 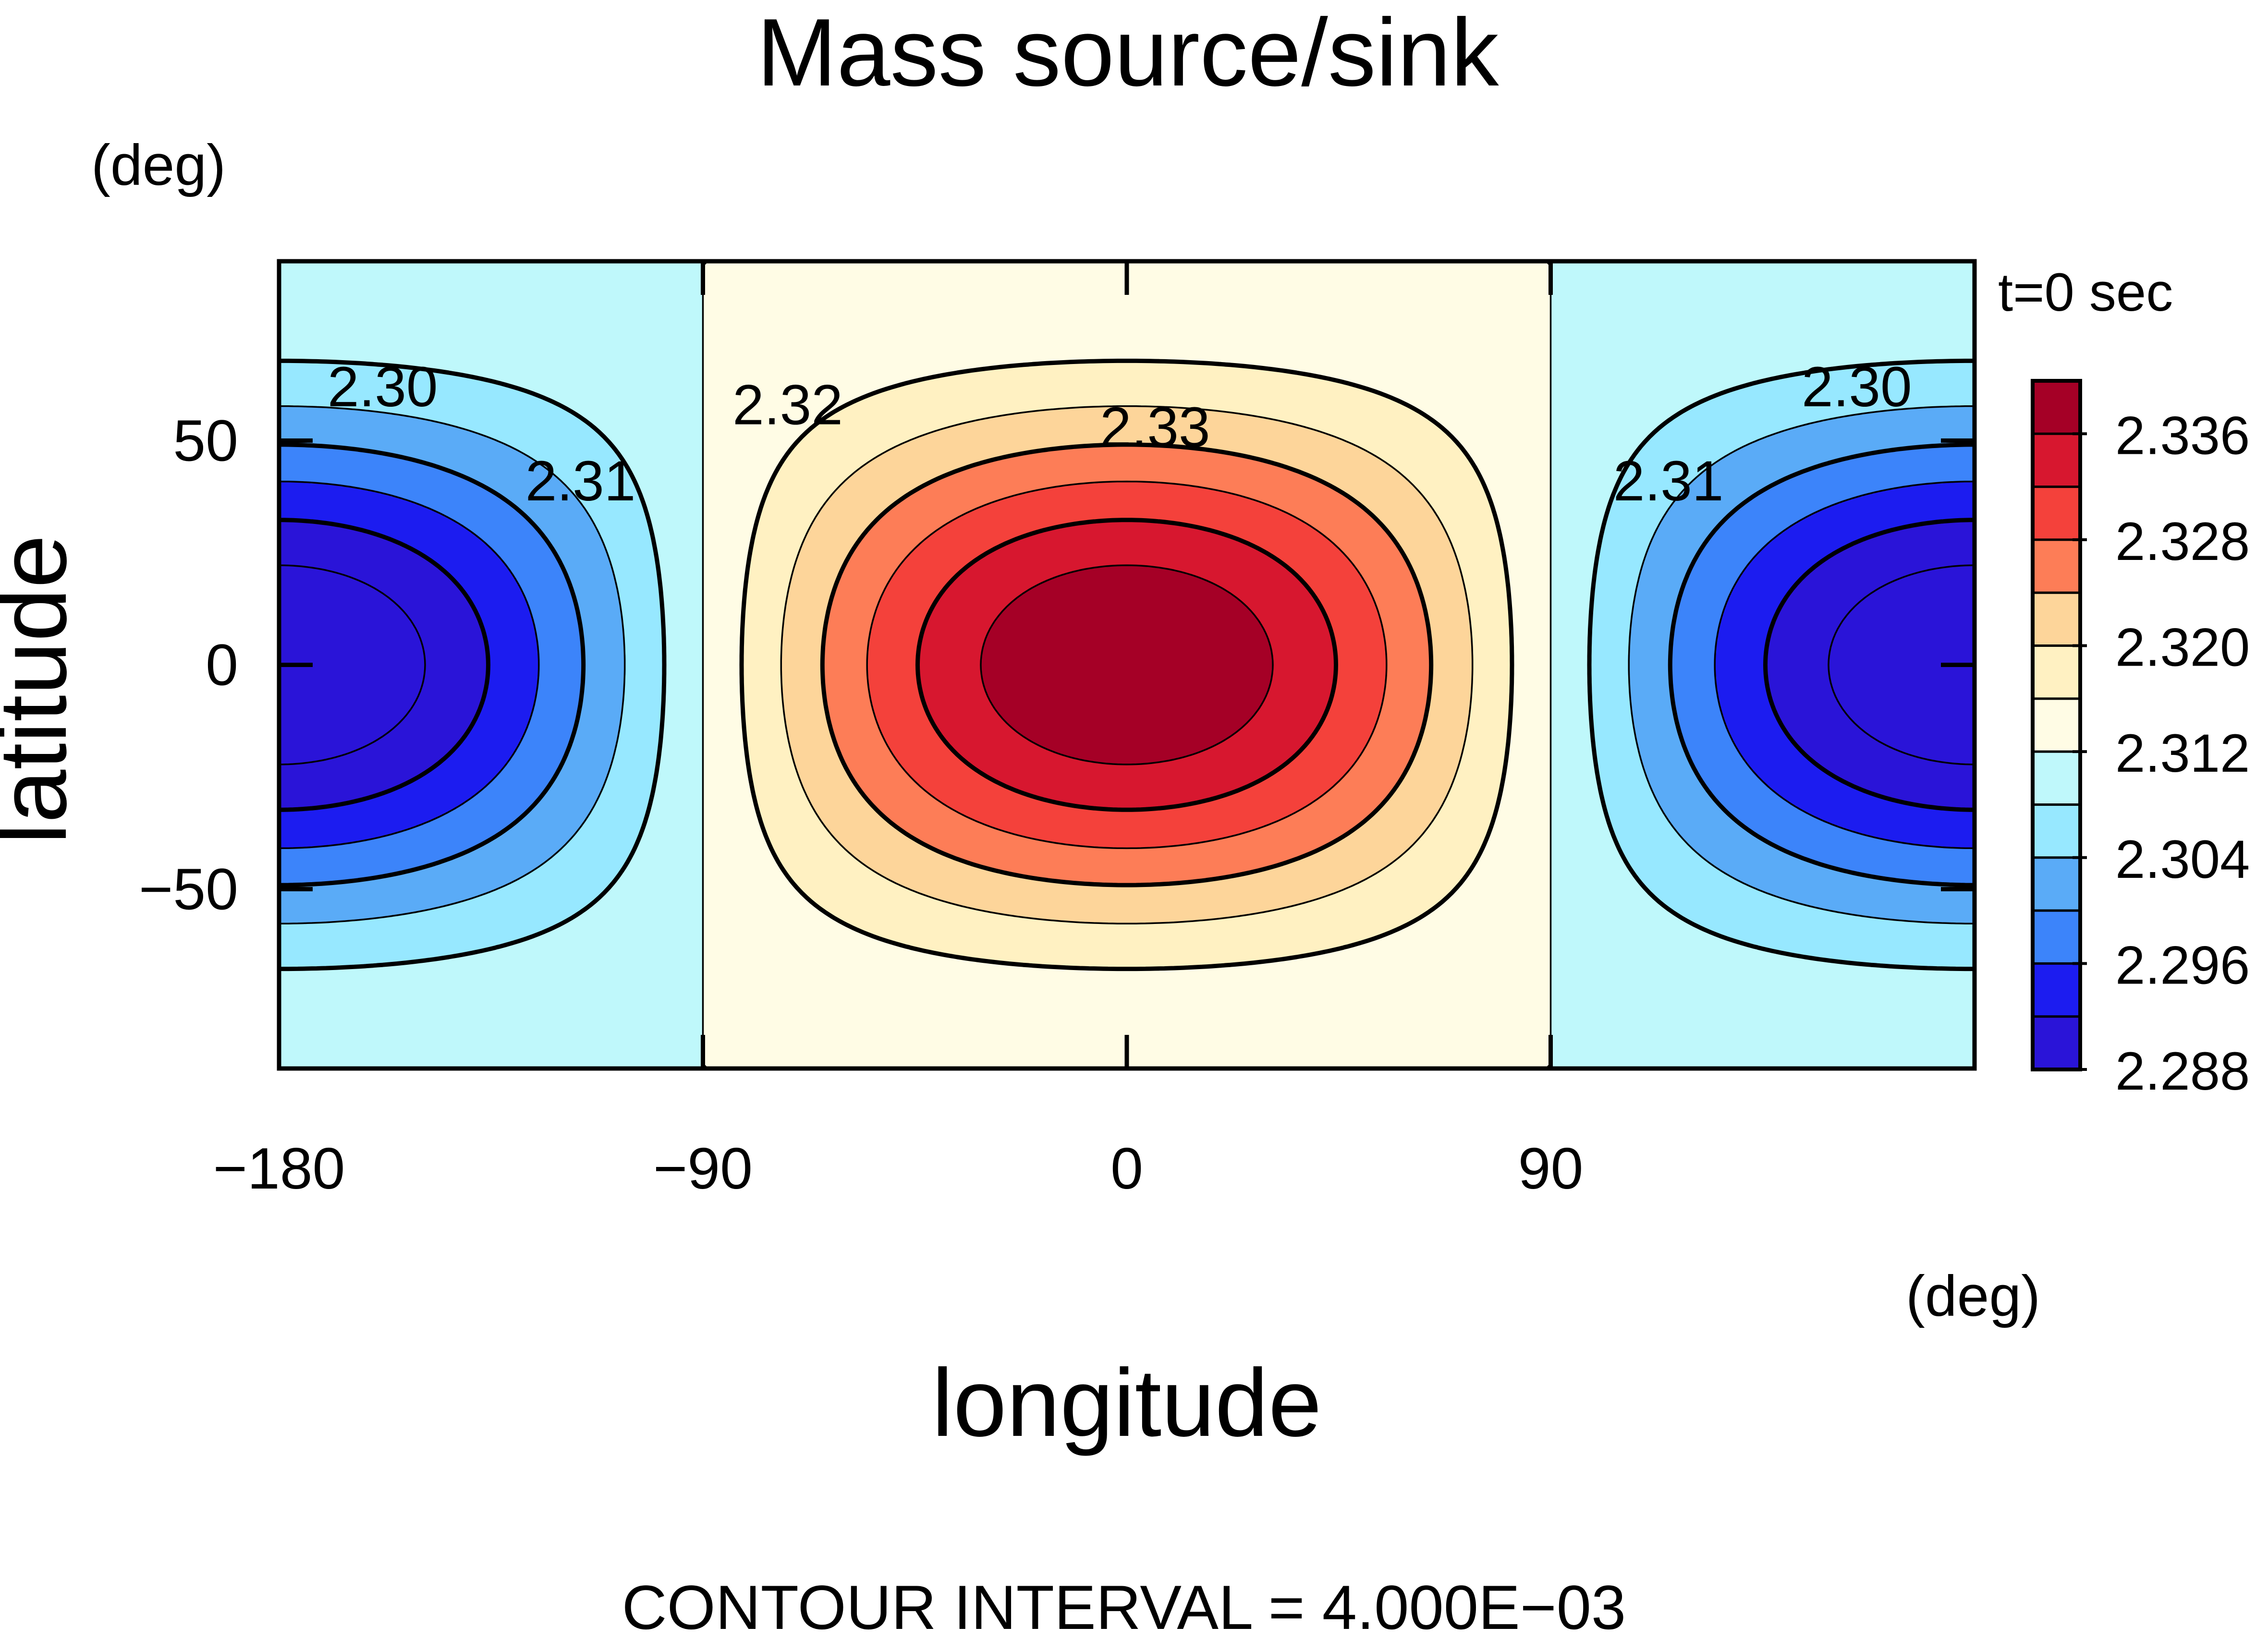 What do you see at coordinates (1127, 1403) in the screenshot?
I see `x-axis-label: longitude` at bounding box center [1127, 1403].